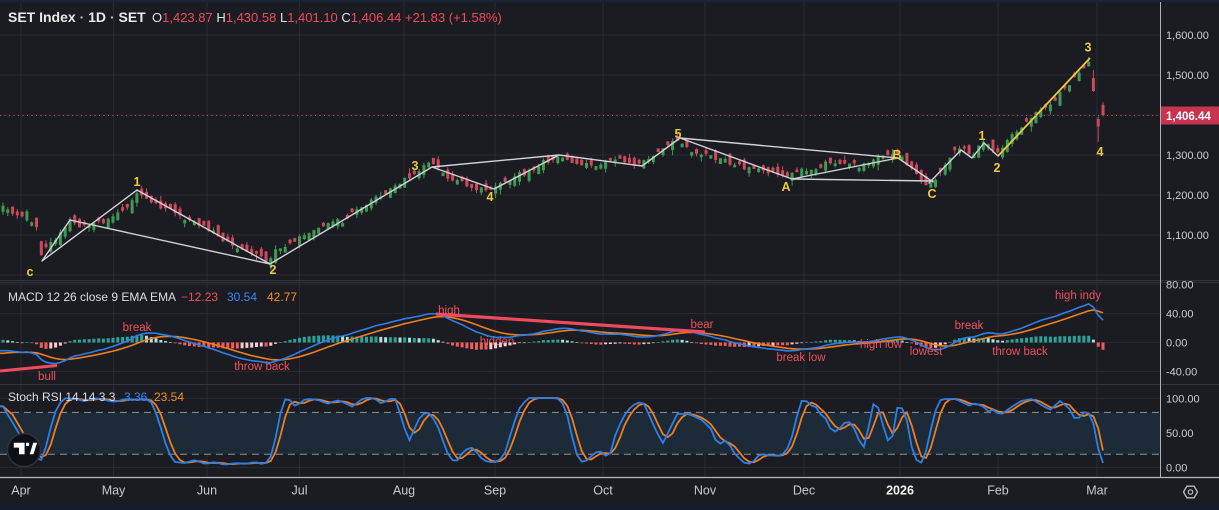 The image size is (1219, 510). I want to click on svg-text: Sep, so click(495, 491).